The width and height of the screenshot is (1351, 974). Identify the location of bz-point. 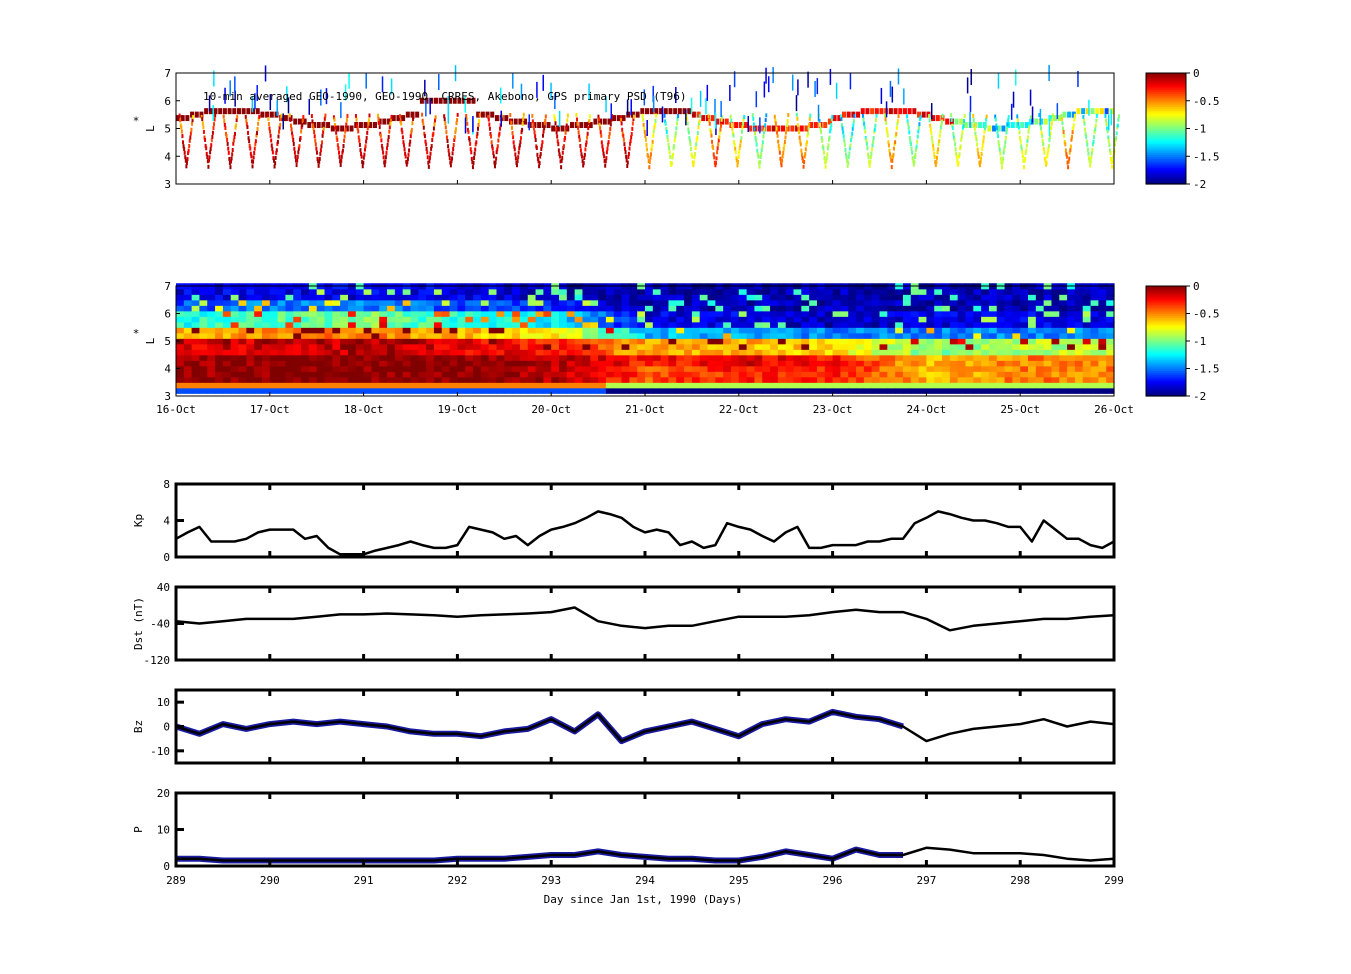
(809, 721).